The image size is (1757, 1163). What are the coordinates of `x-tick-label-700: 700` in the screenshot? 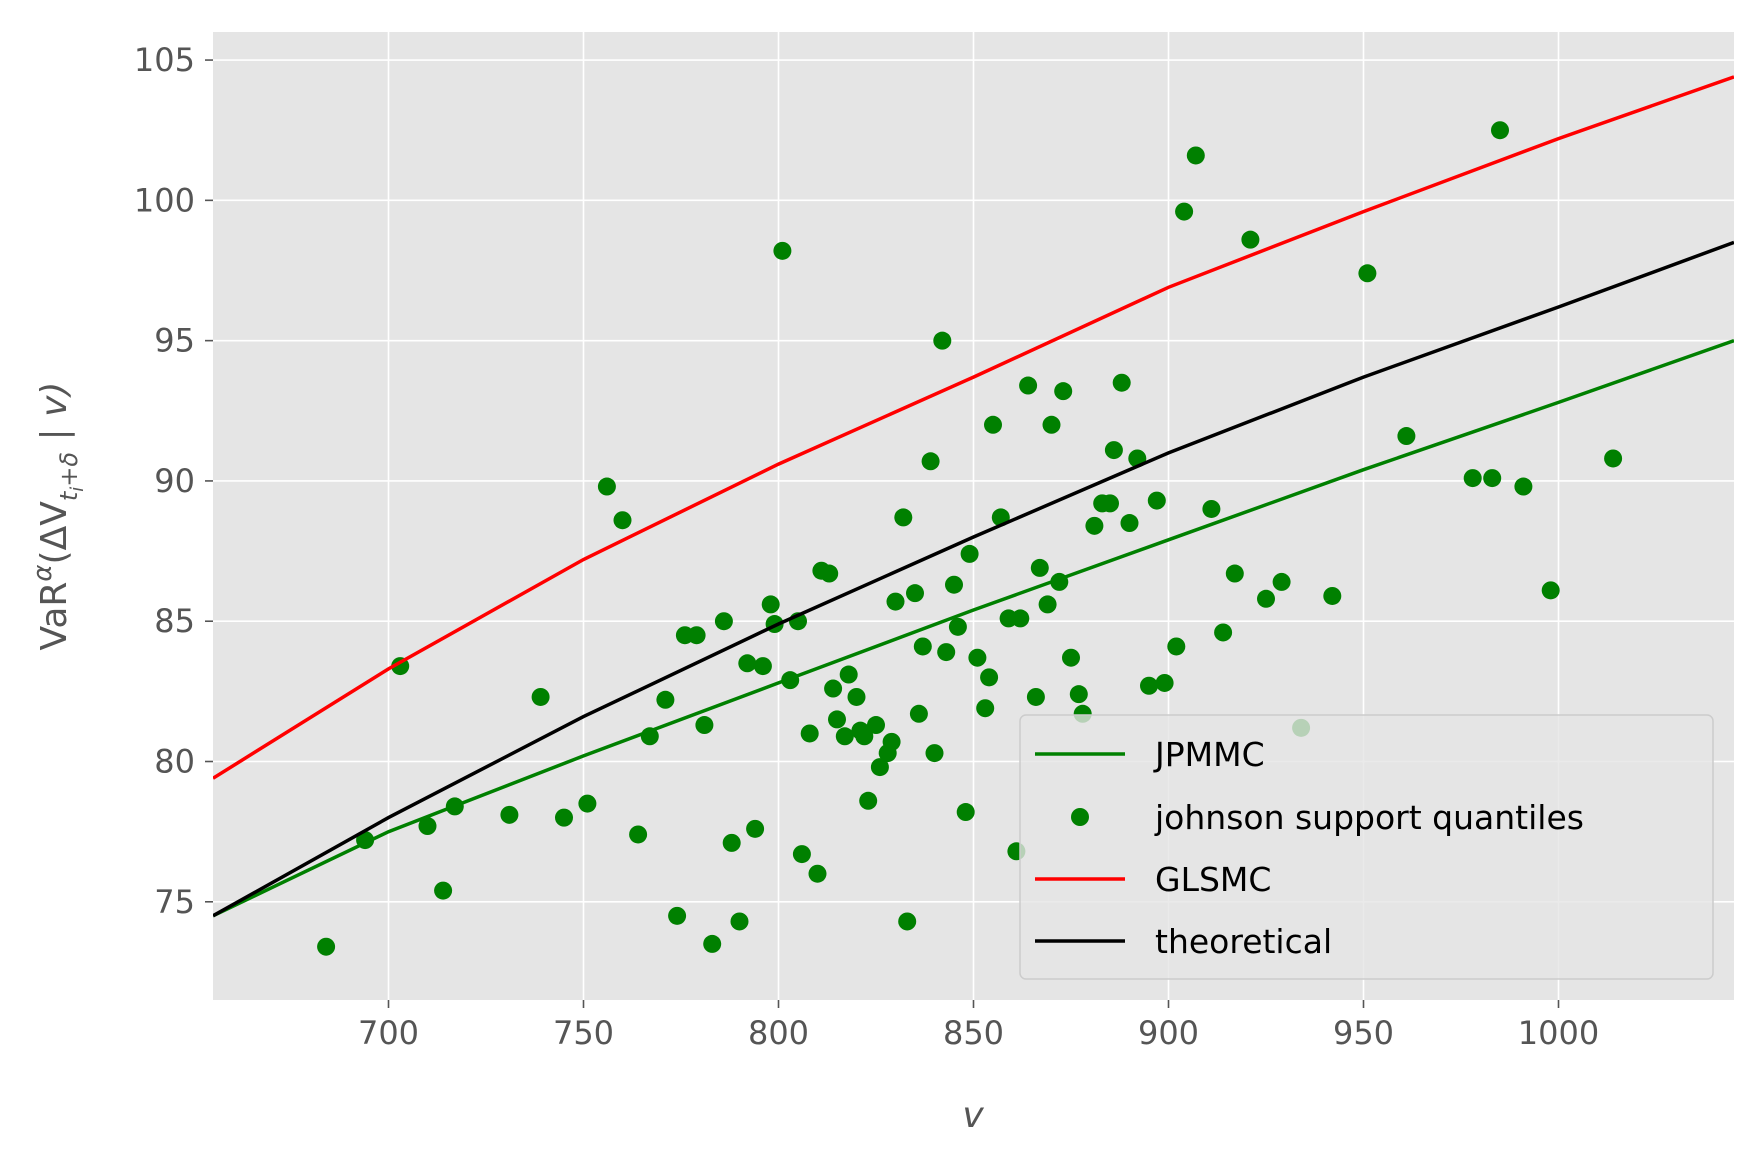 It's located at (388, 1033).